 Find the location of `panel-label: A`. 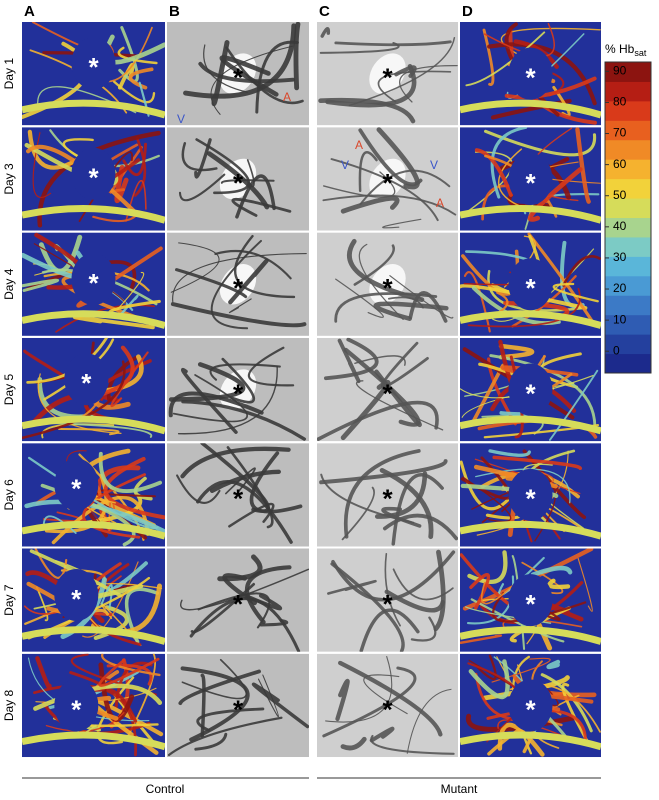

panel-label: A is located at coordinates (29, 11).